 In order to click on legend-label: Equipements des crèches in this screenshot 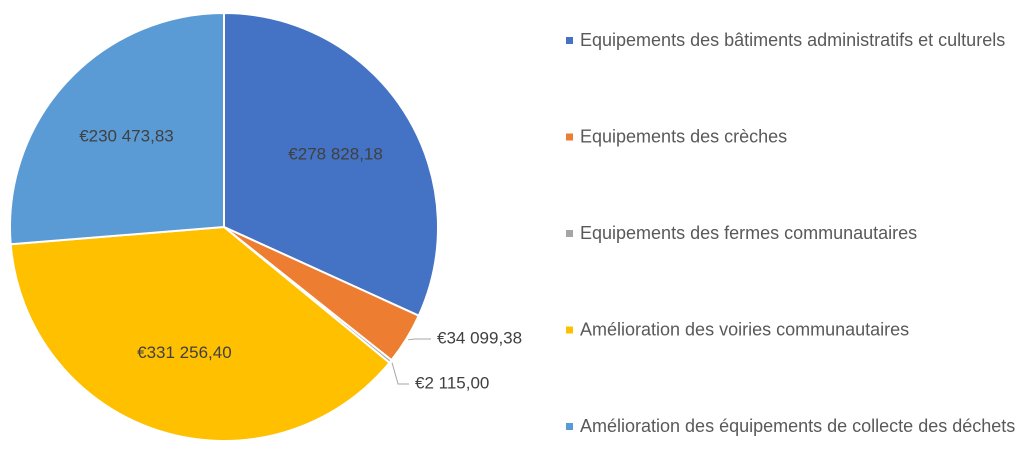, I will do `click(683, 136)`.